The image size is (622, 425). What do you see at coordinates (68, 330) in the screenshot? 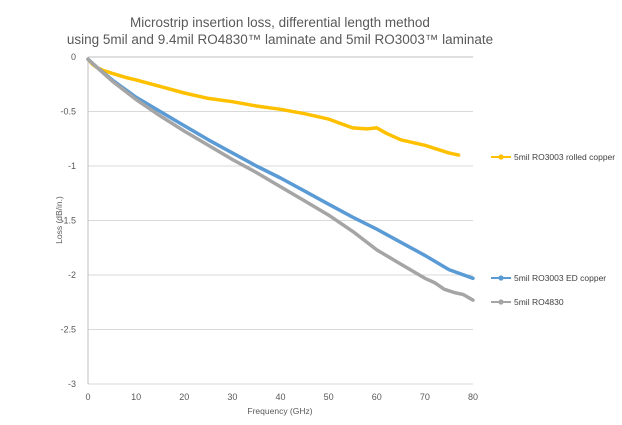
I see `y-tick-label: -2.5` at bounding box center [68, 330].